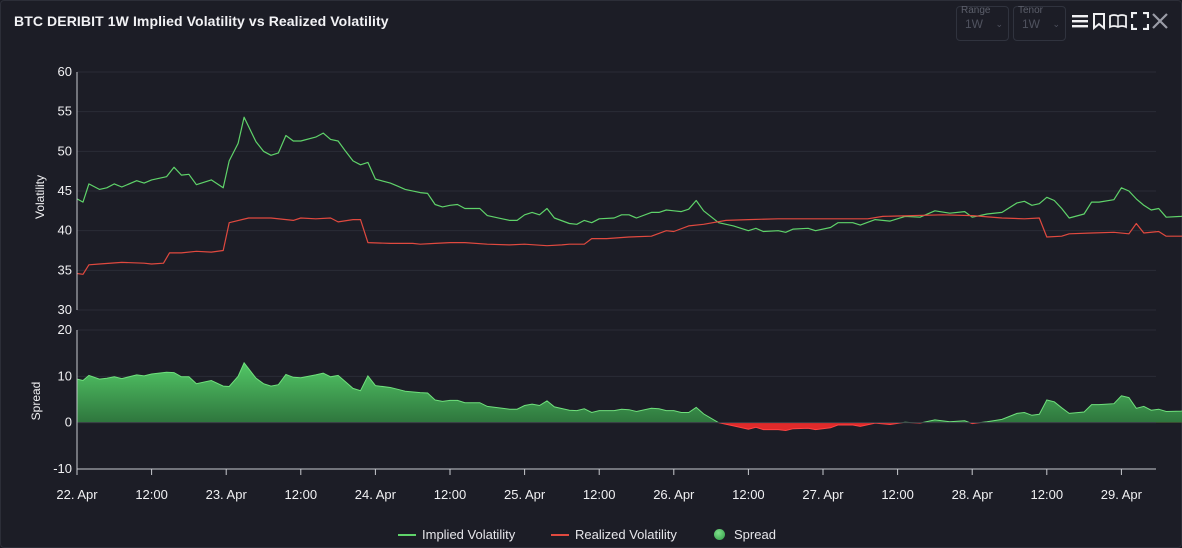 Image resolution: width=1182 pixels, height=548 pixels. I want to click on range-select: Range 1W ⌄, so click(982, 23).